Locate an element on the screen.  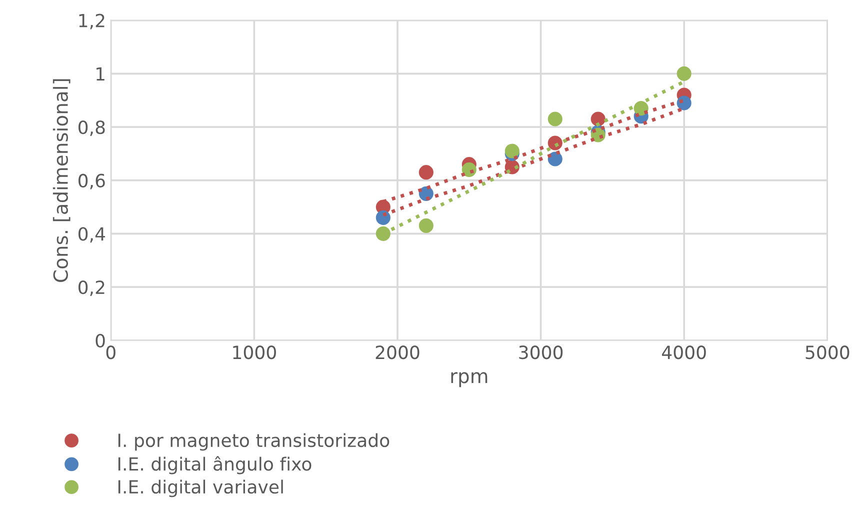
x-axis-title: rpm is located at coordinates (469, 380).